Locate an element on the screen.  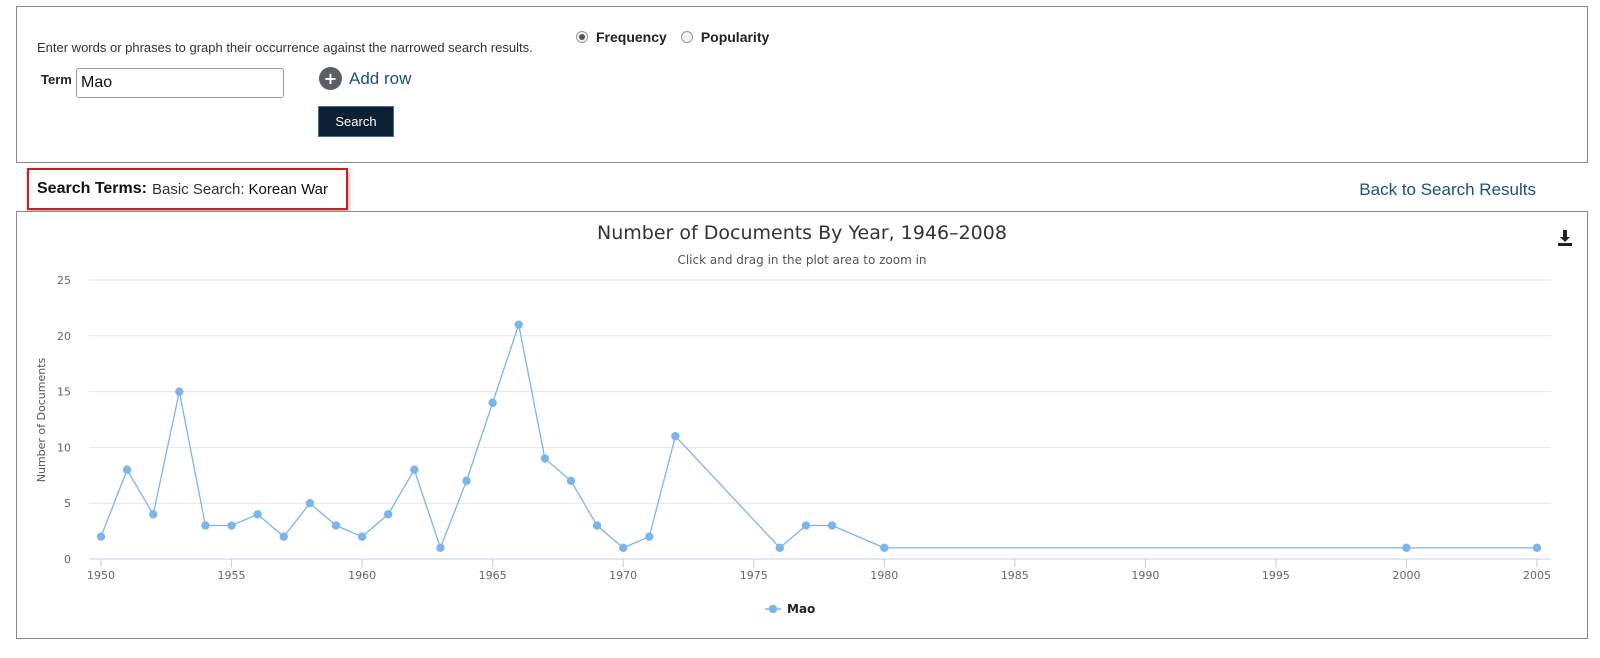
search-term-value: Korean War is located at coordinates (288, 189).